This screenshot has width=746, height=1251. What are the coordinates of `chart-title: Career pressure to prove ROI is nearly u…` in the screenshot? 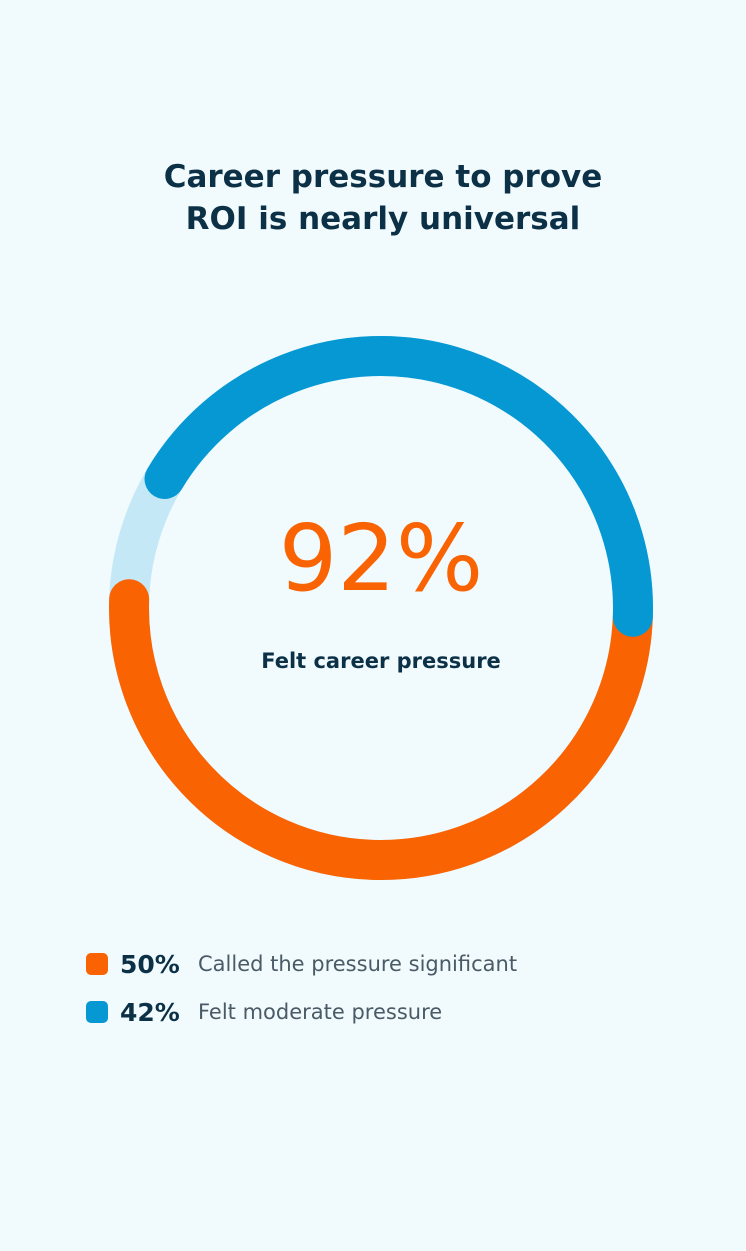 It's located at (383, 198).